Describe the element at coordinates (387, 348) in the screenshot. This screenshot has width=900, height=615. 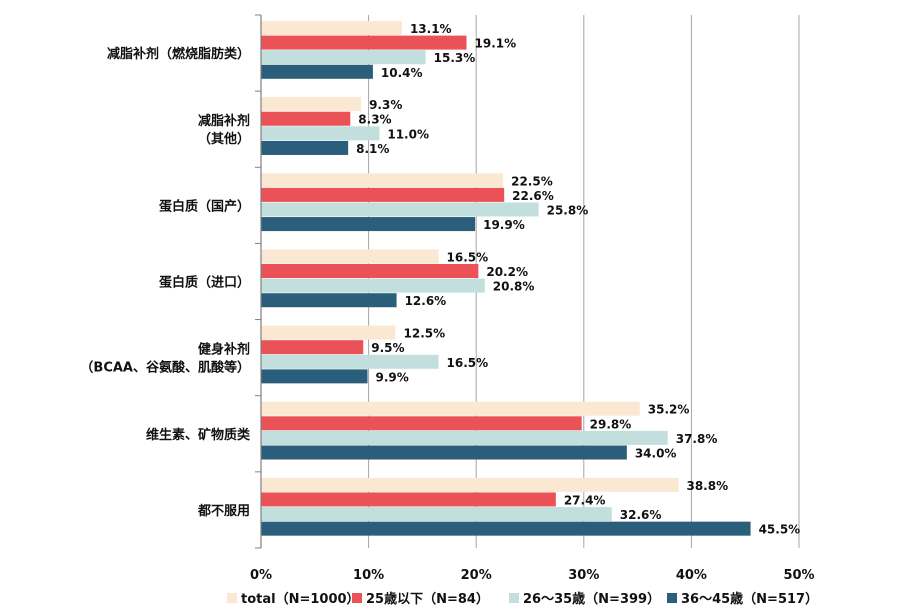
I see `bar-value-label: 9.5%` at that location.